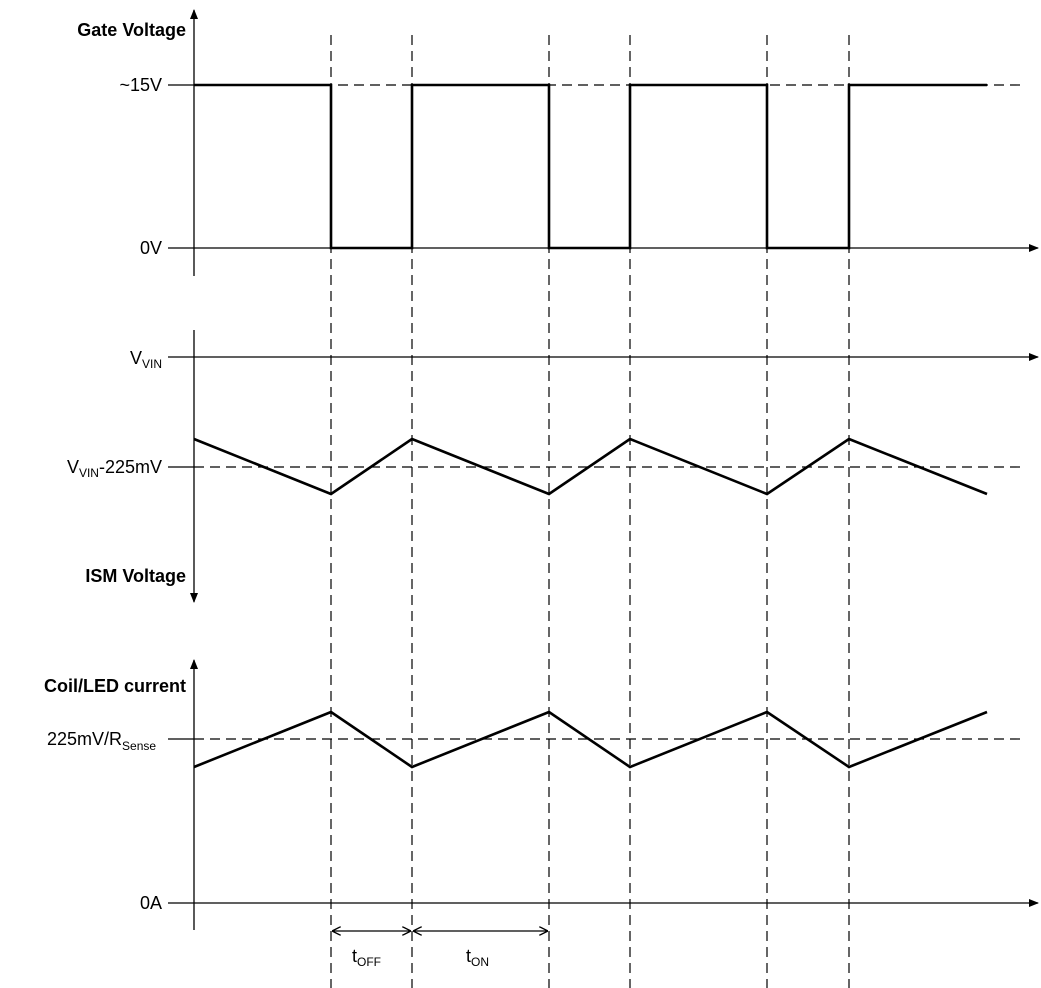 The image size is (1041, 988). I want to click on coil-current-title: Coil/LED current, so click(115, 686).